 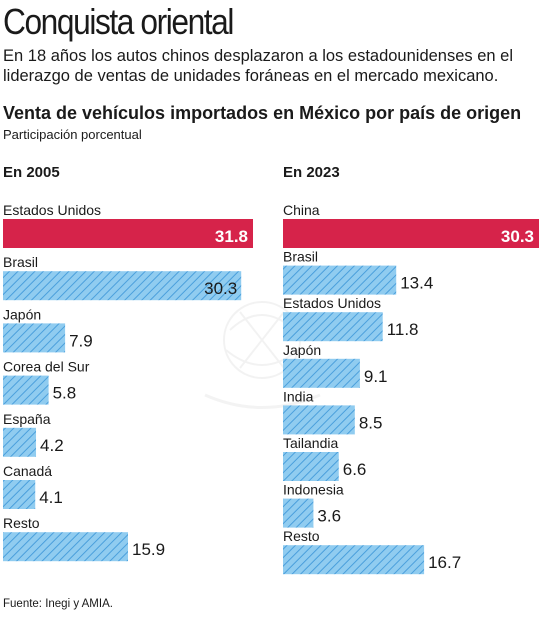 I want to click on category-label-tailandia: Tailandia, so click(x=310, y=443).